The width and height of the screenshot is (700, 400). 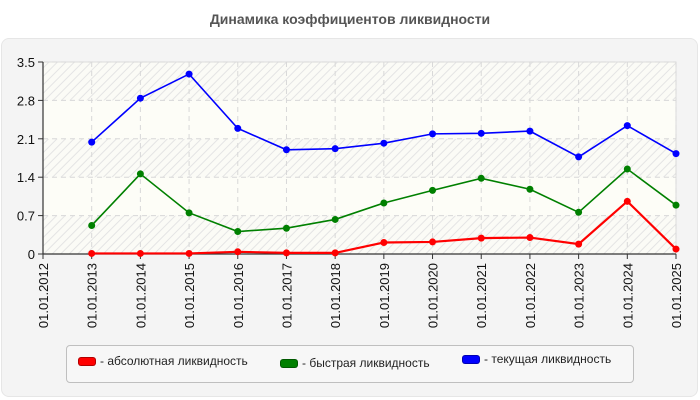 What do you see at coordinates (286, 295) in the screenshot?
I see `x-tick-label: 01.01.2017` at bounding box center [286, 295].